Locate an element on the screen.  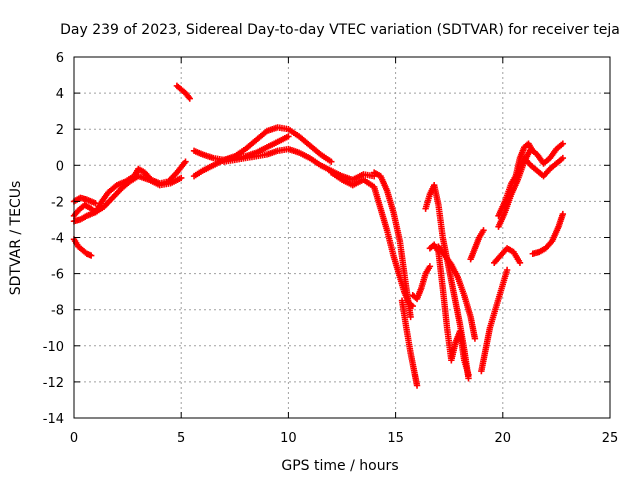
series-track-d is located at coordinates (82, 247).